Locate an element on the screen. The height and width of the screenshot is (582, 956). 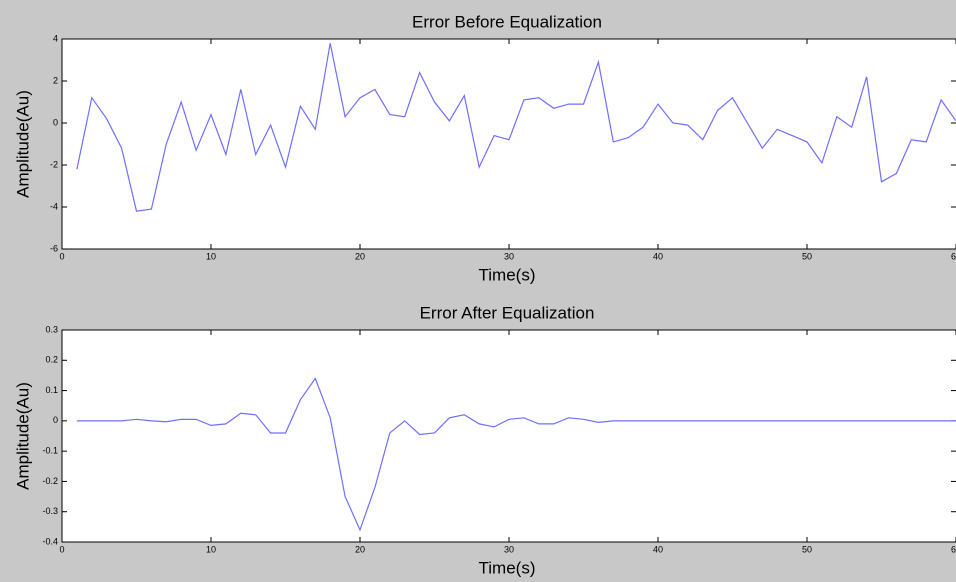
y-tick-label: -4 is located at coordinates (54, 206).